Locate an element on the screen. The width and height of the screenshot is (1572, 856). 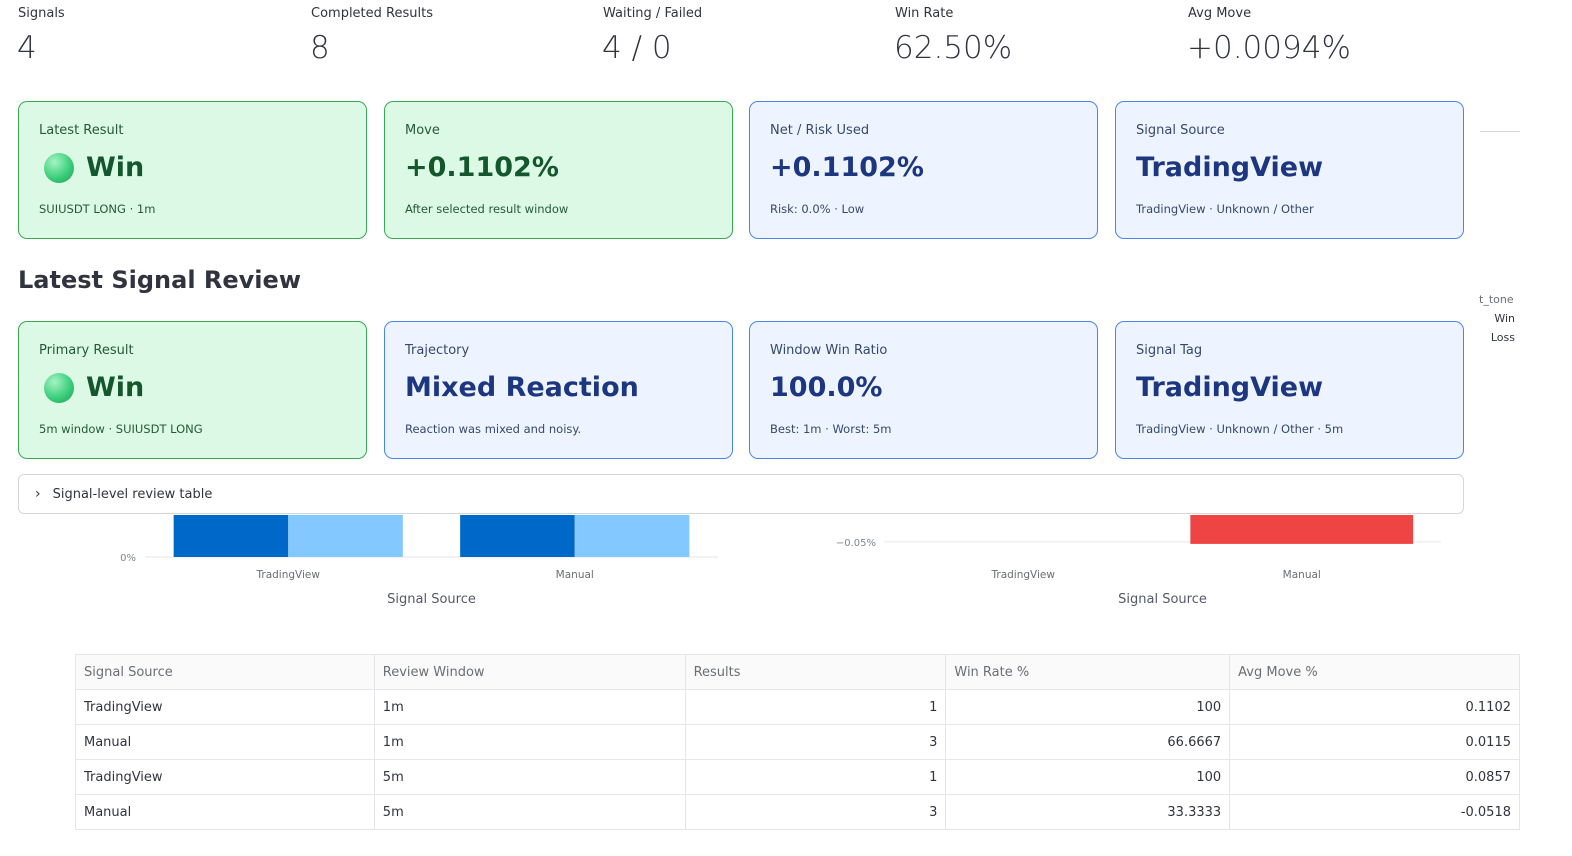
table-row: TradingView 1m 1 100 0.1102 is located at coordinates (797, 707).